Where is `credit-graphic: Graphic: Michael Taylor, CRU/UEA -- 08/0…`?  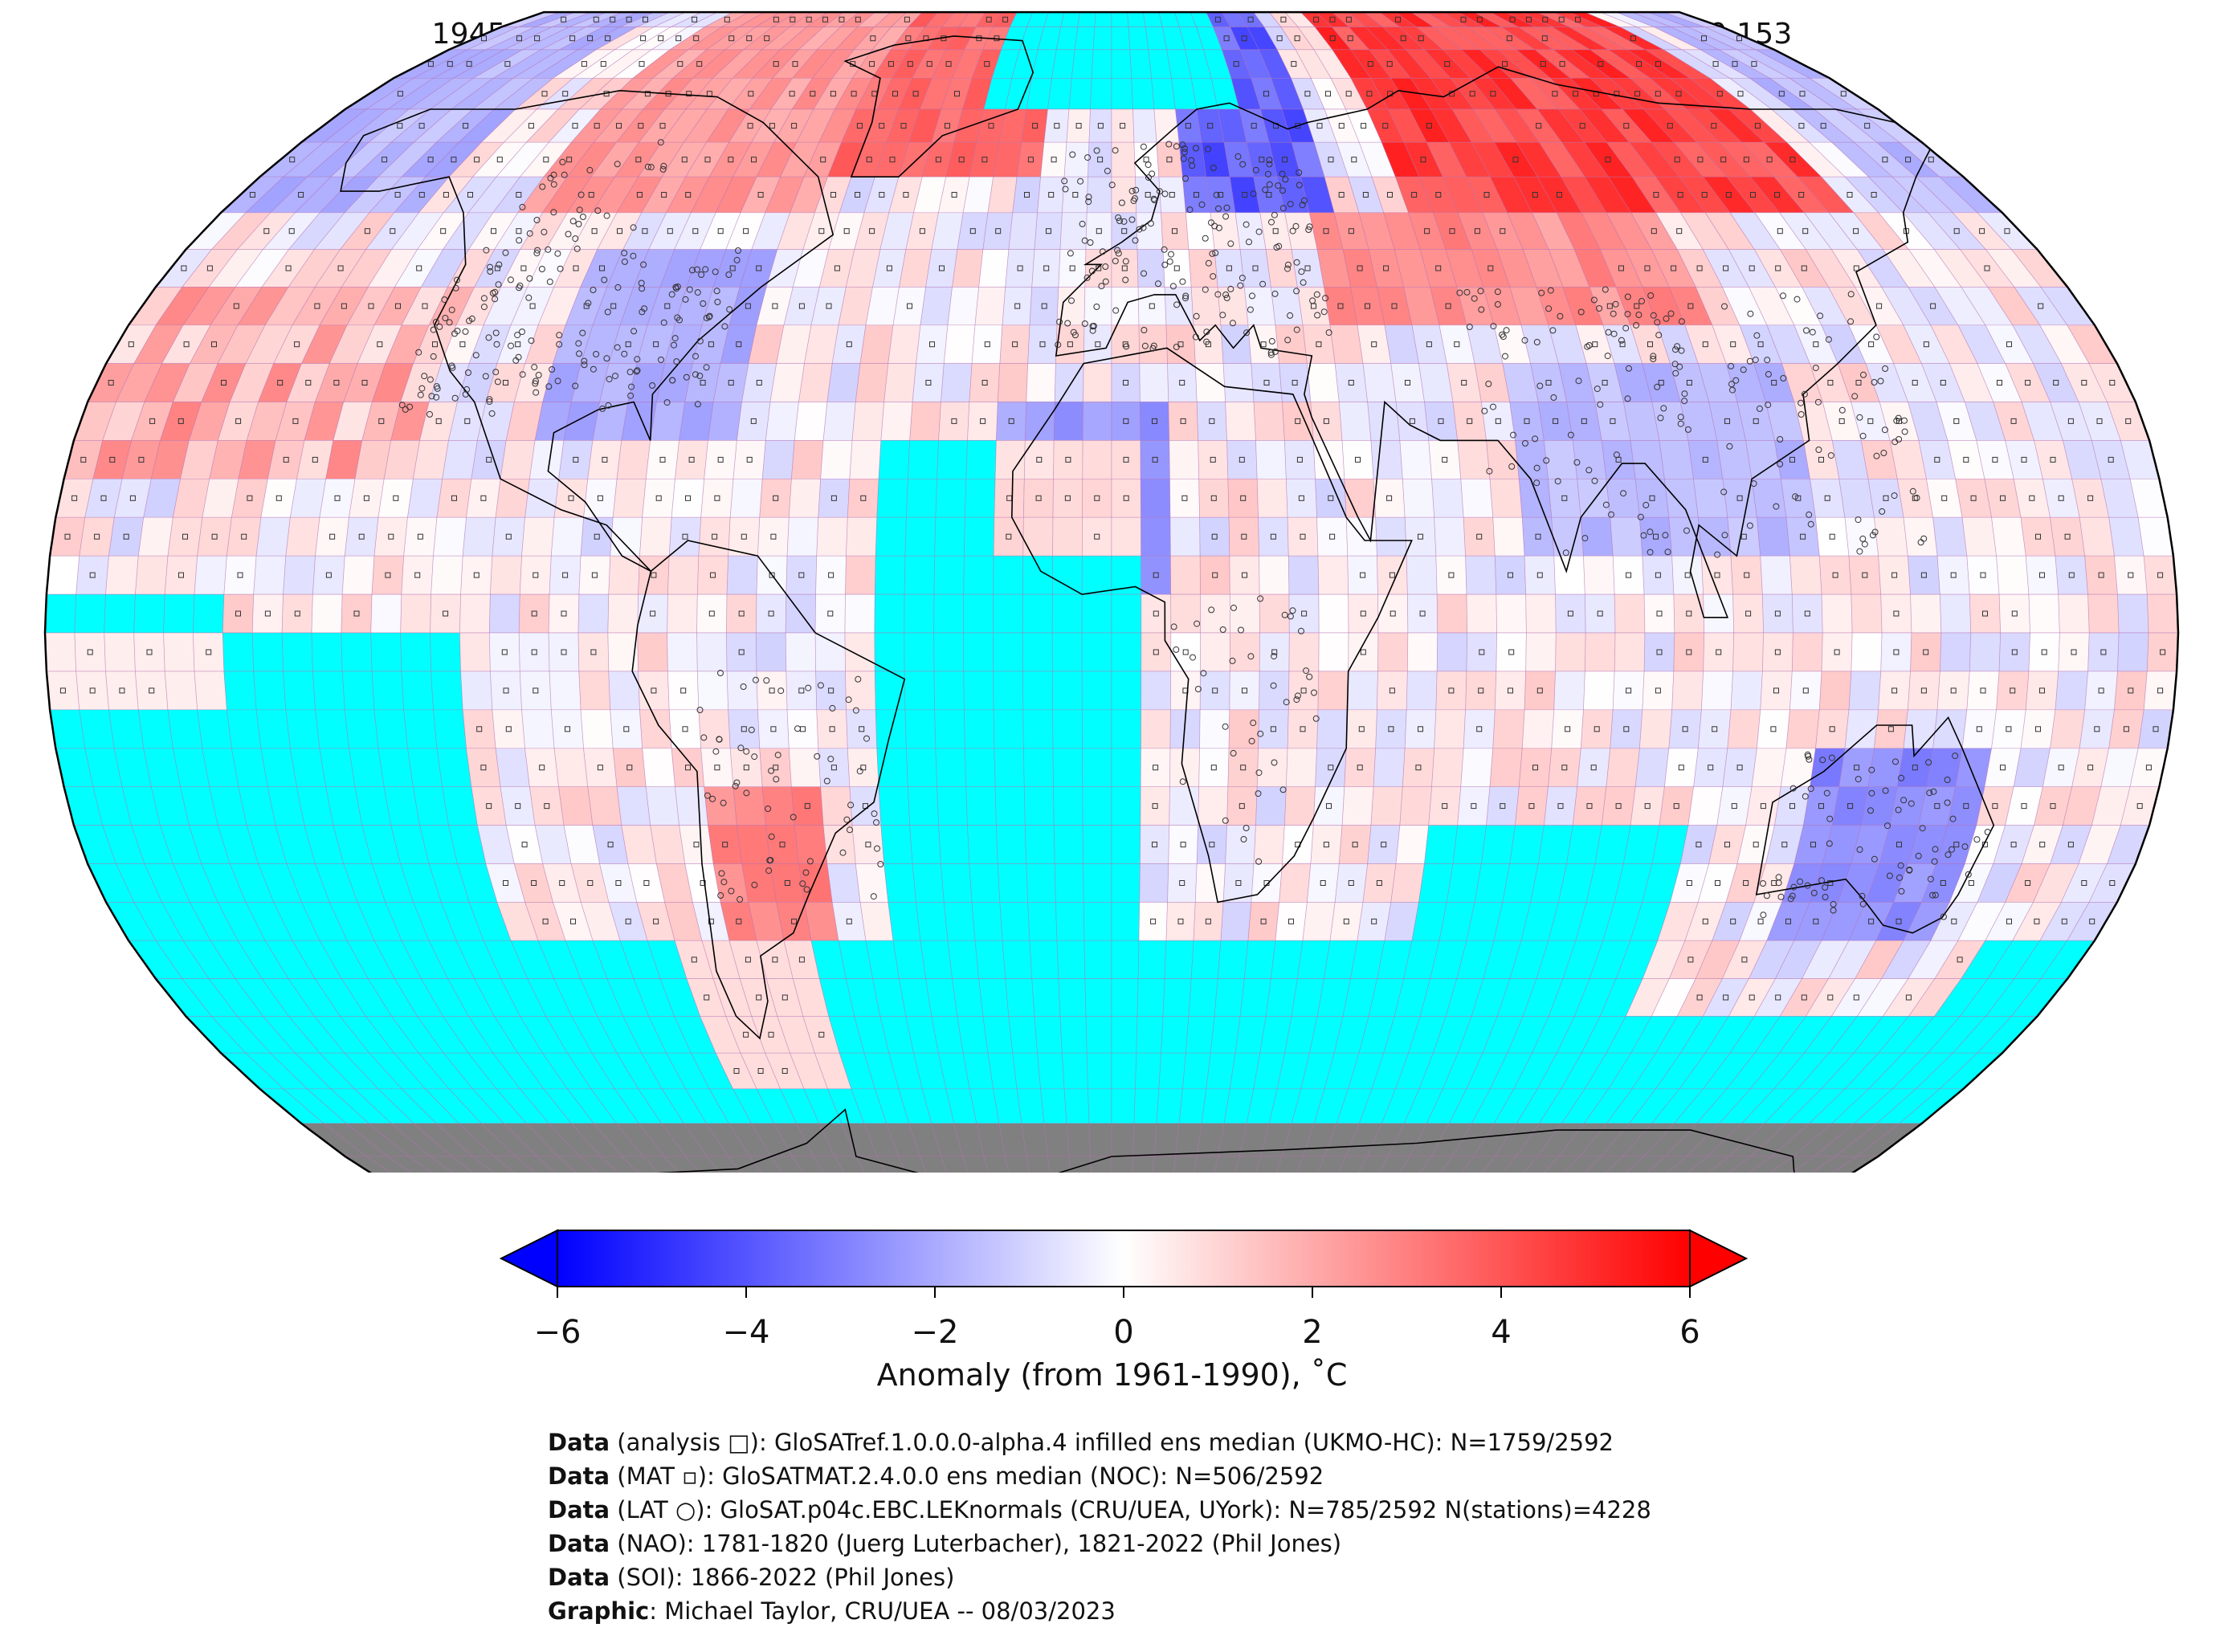
credit-graphic: Graphic: Michael Taylor, CRU/UEA -- 08/0… is located at coordinates (832, 1611).